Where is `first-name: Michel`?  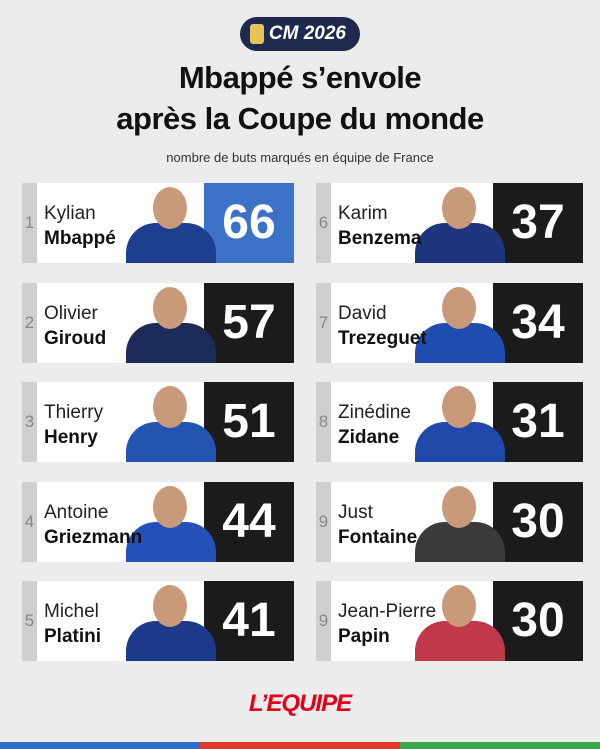 first-name: Michel is located at coordinates (71, 611).